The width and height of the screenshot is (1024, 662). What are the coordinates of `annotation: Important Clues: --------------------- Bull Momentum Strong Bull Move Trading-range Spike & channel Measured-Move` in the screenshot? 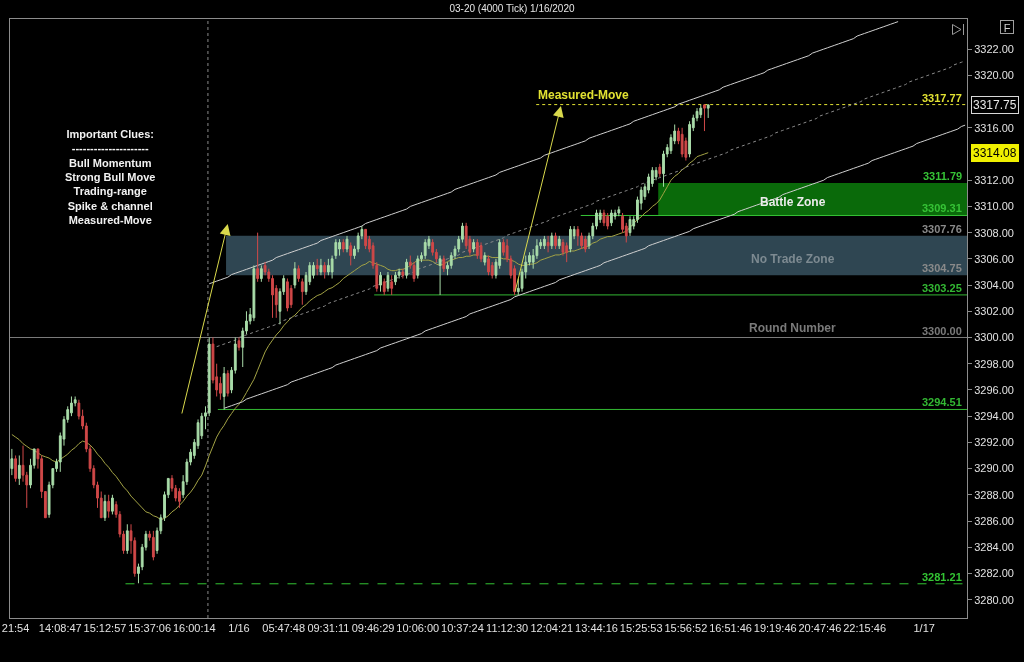 It's located at (110, 177).